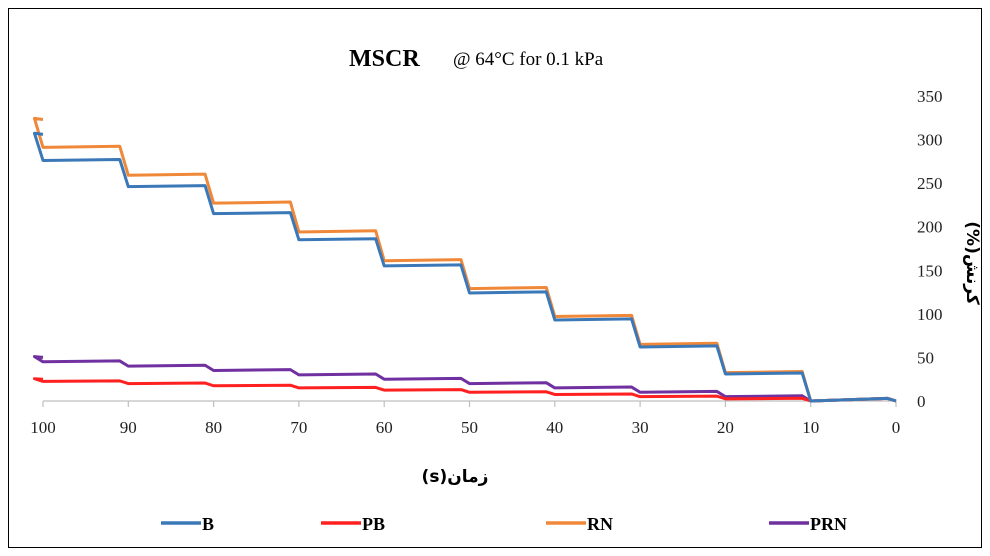 Image resolution: width=990 pixels, height=556 pixels. What do you see at coordinates (504, 524) in the screenshot?
I see `legend: B PB RN PRN` at bounding box center [504, 524].